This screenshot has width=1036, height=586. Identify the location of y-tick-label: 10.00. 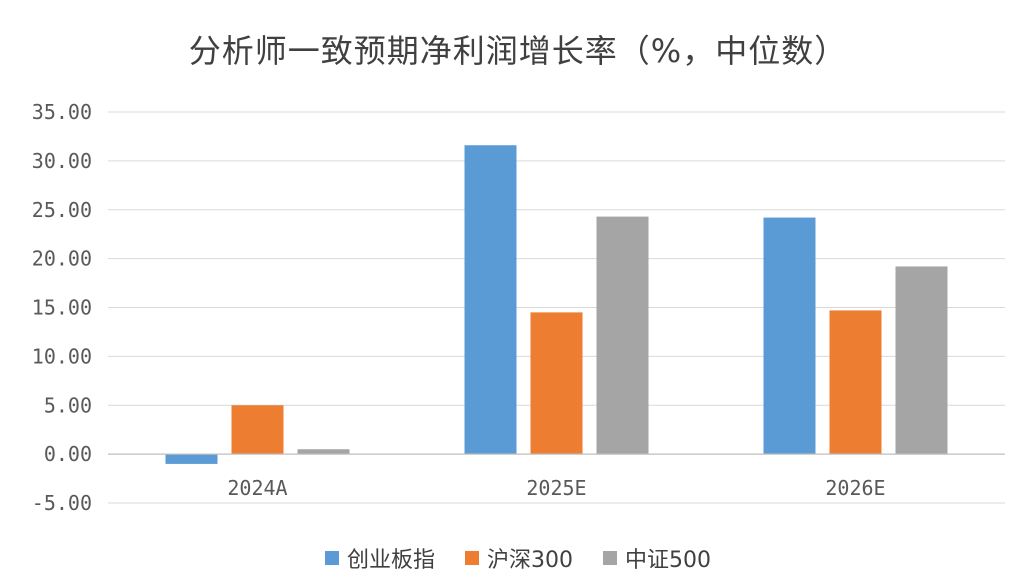
(62, 356).